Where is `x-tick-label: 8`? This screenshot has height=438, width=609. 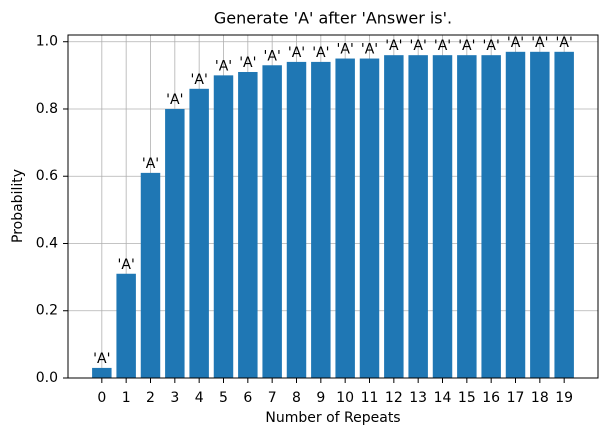 x-tick-label: 8 is located at coordinates (296, 398).